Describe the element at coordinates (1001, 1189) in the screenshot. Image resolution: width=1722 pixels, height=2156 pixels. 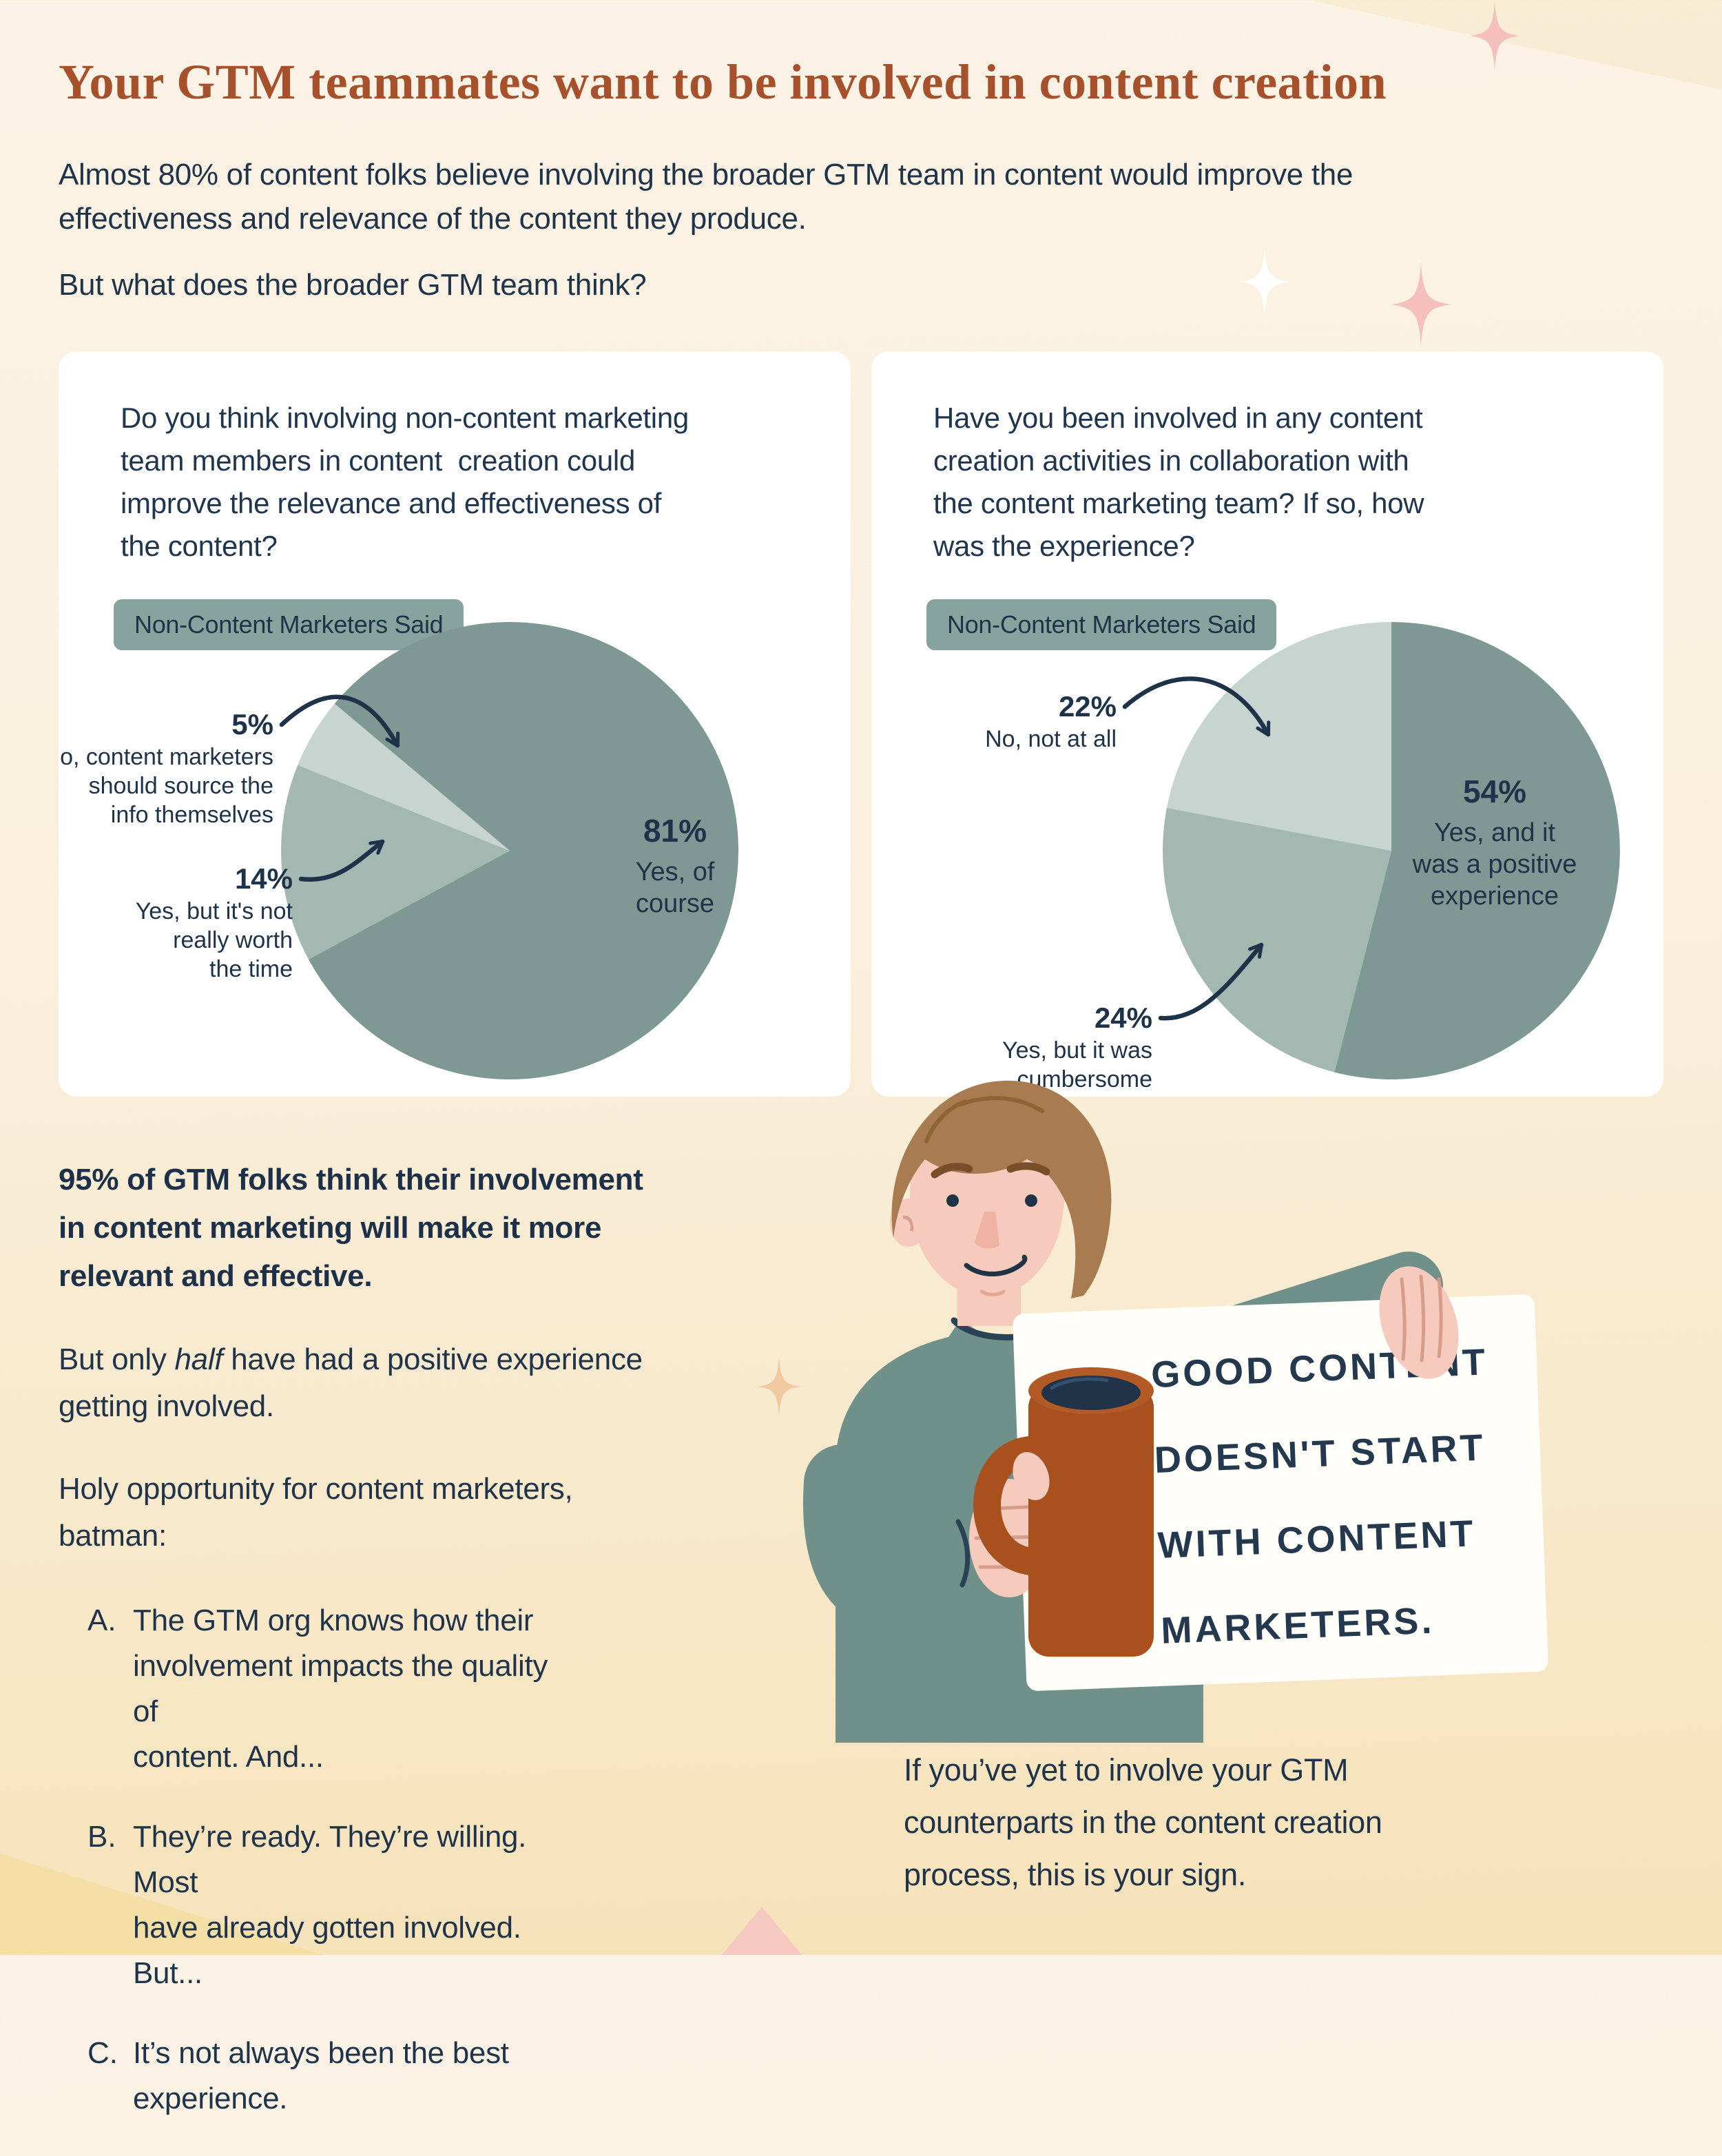
I see `hair` at that location.